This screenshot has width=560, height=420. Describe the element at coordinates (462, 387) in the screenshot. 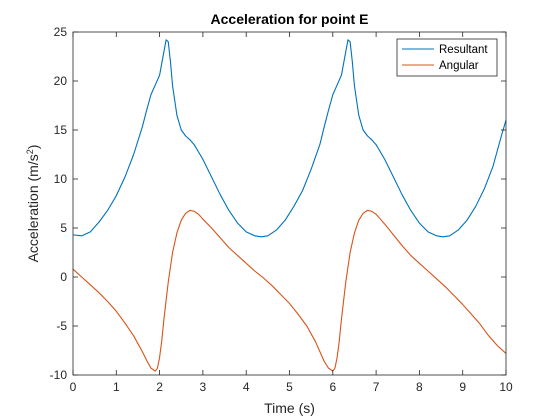

I see `x-tick-label: 9` at that location.